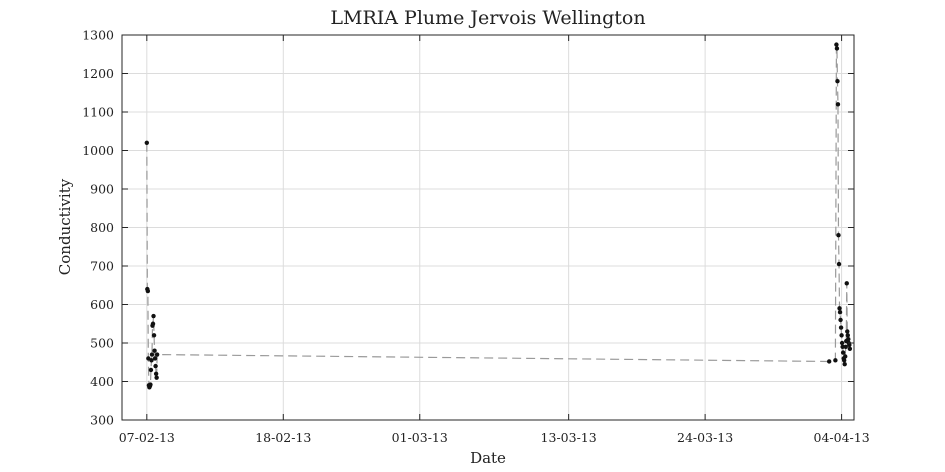 The height and width of the screenshot is (472, 945). Describe the element at coordinates (65, 226) in the screenshot. I see `y-axis-label: Conductivity` at that location.